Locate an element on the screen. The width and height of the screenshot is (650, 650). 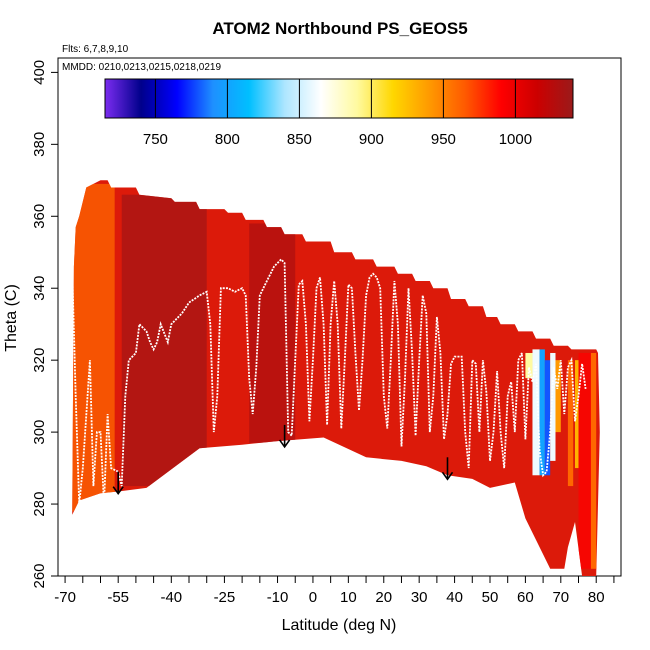
x-tick-label: 0 is located at coordinates (313, 597).